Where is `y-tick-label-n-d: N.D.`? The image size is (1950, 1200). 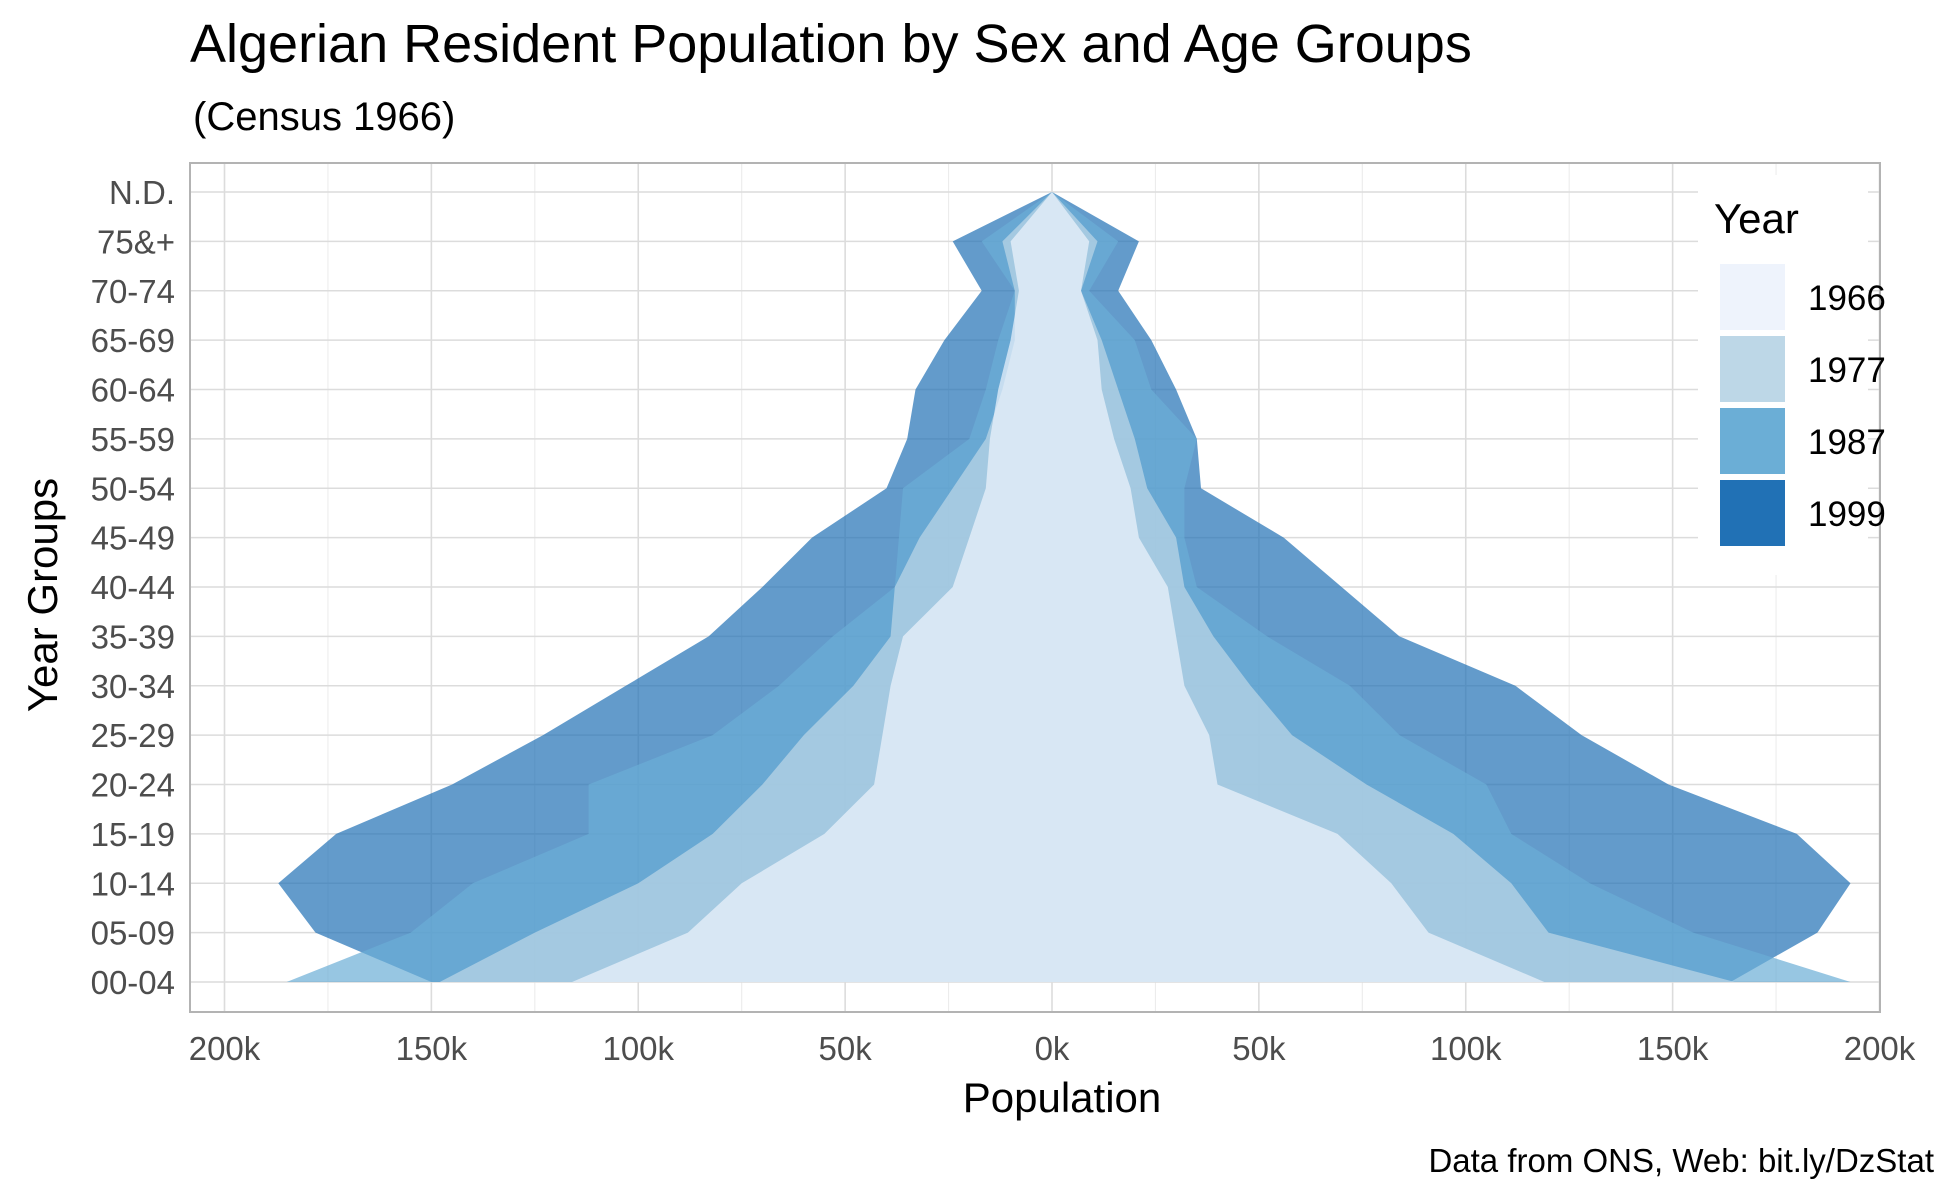 y-tick-label-n-d: N.D. is located at coordinates (142, 192).